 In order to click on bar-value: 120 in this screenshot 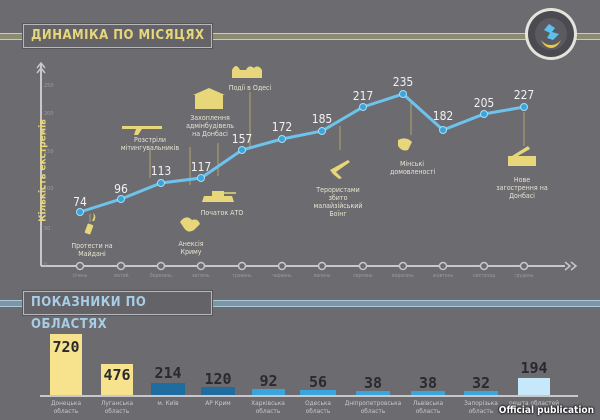, I will do `click(218, 379)`.